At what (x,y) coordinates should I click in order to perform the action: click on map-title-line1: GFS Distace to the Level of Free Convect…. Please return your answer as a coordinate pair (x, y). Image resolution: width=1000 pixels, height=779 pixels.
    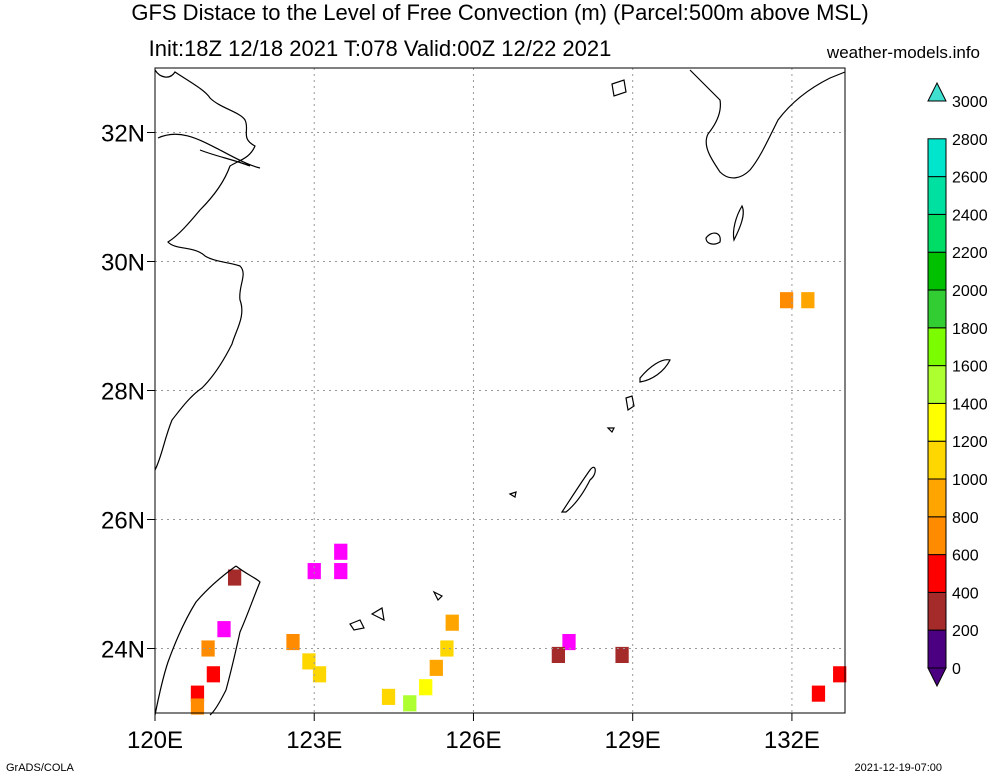
    Looking at the image, I should click on (500, 12).